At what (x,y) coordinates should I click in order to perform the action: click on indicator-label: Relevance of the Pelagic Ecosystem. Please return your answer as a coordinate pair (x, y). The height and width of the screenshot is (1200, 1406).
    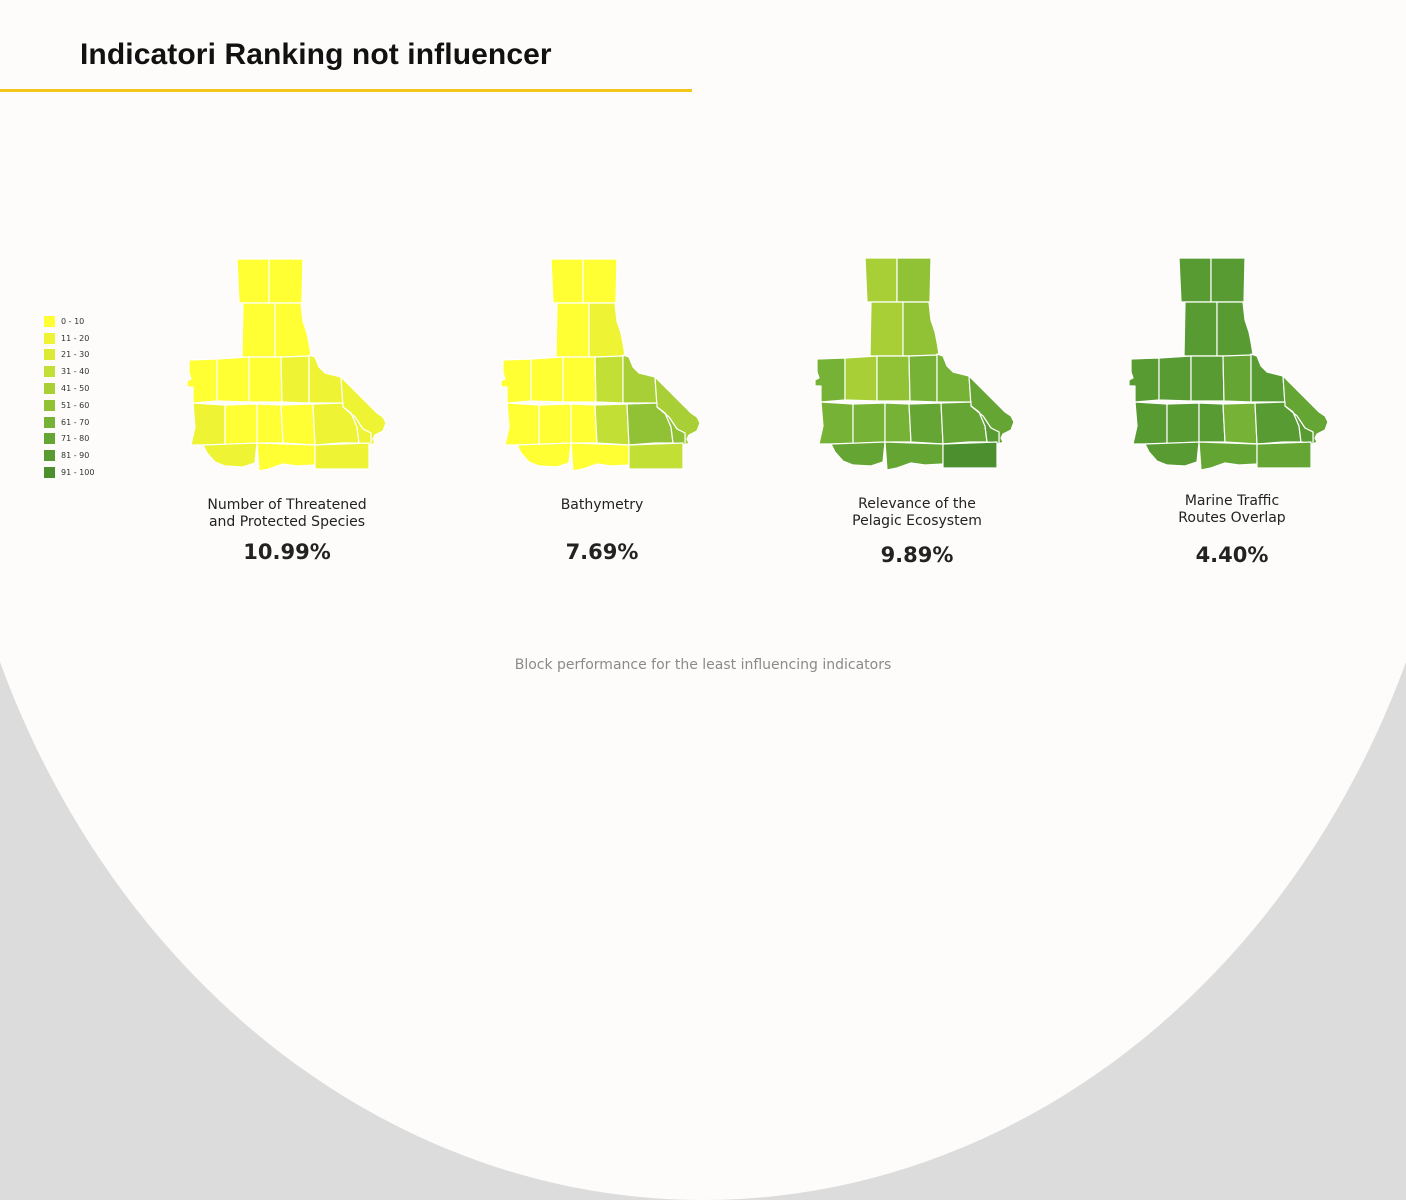
    Looking at the image, I should click on (917, 513).